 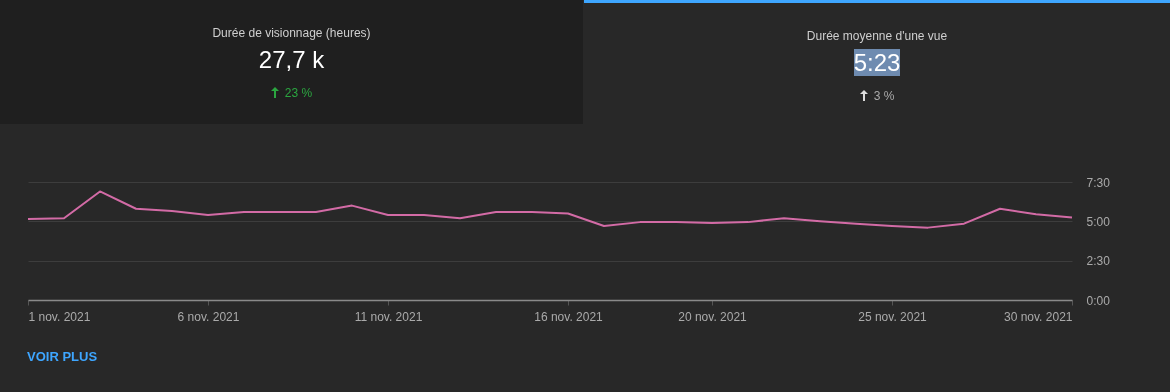 What do you see at coordinates (59, 316) in the screenshot?
I see `x-tick-label: 1 nov. 2021` at bounding box center [59, 316].